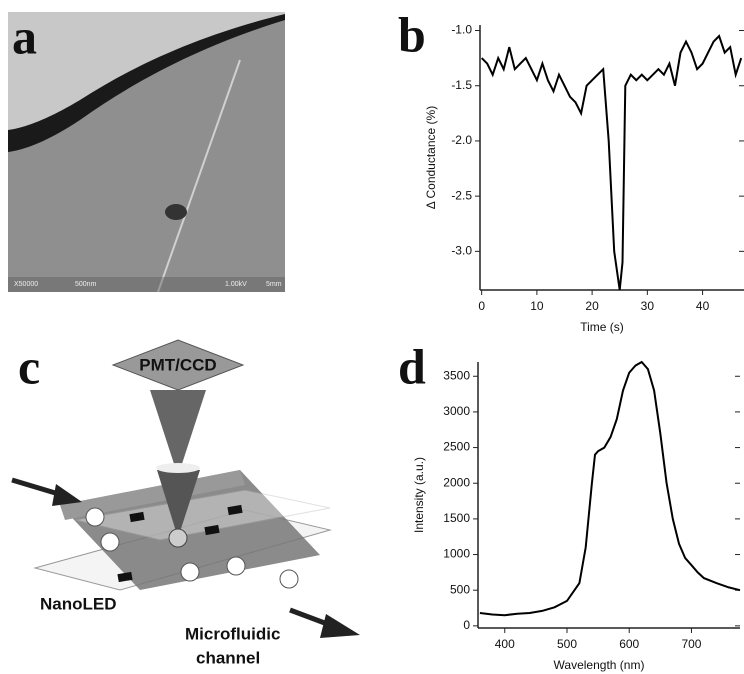  What do you see at coordinates (461, 85) in the screenshot?
I see `y-tick-label: -1.5` at bounding box center [461, 85].